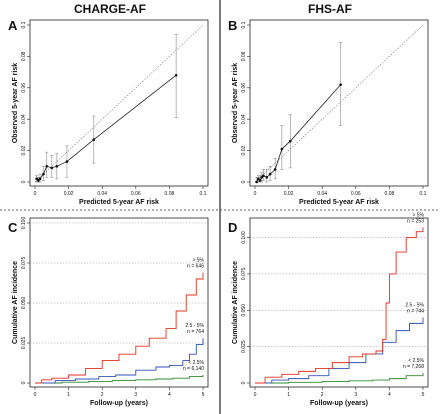 This screenshot has width=440, height=414. I want to click on y-tick-label: 0.02, so click(244, 151).